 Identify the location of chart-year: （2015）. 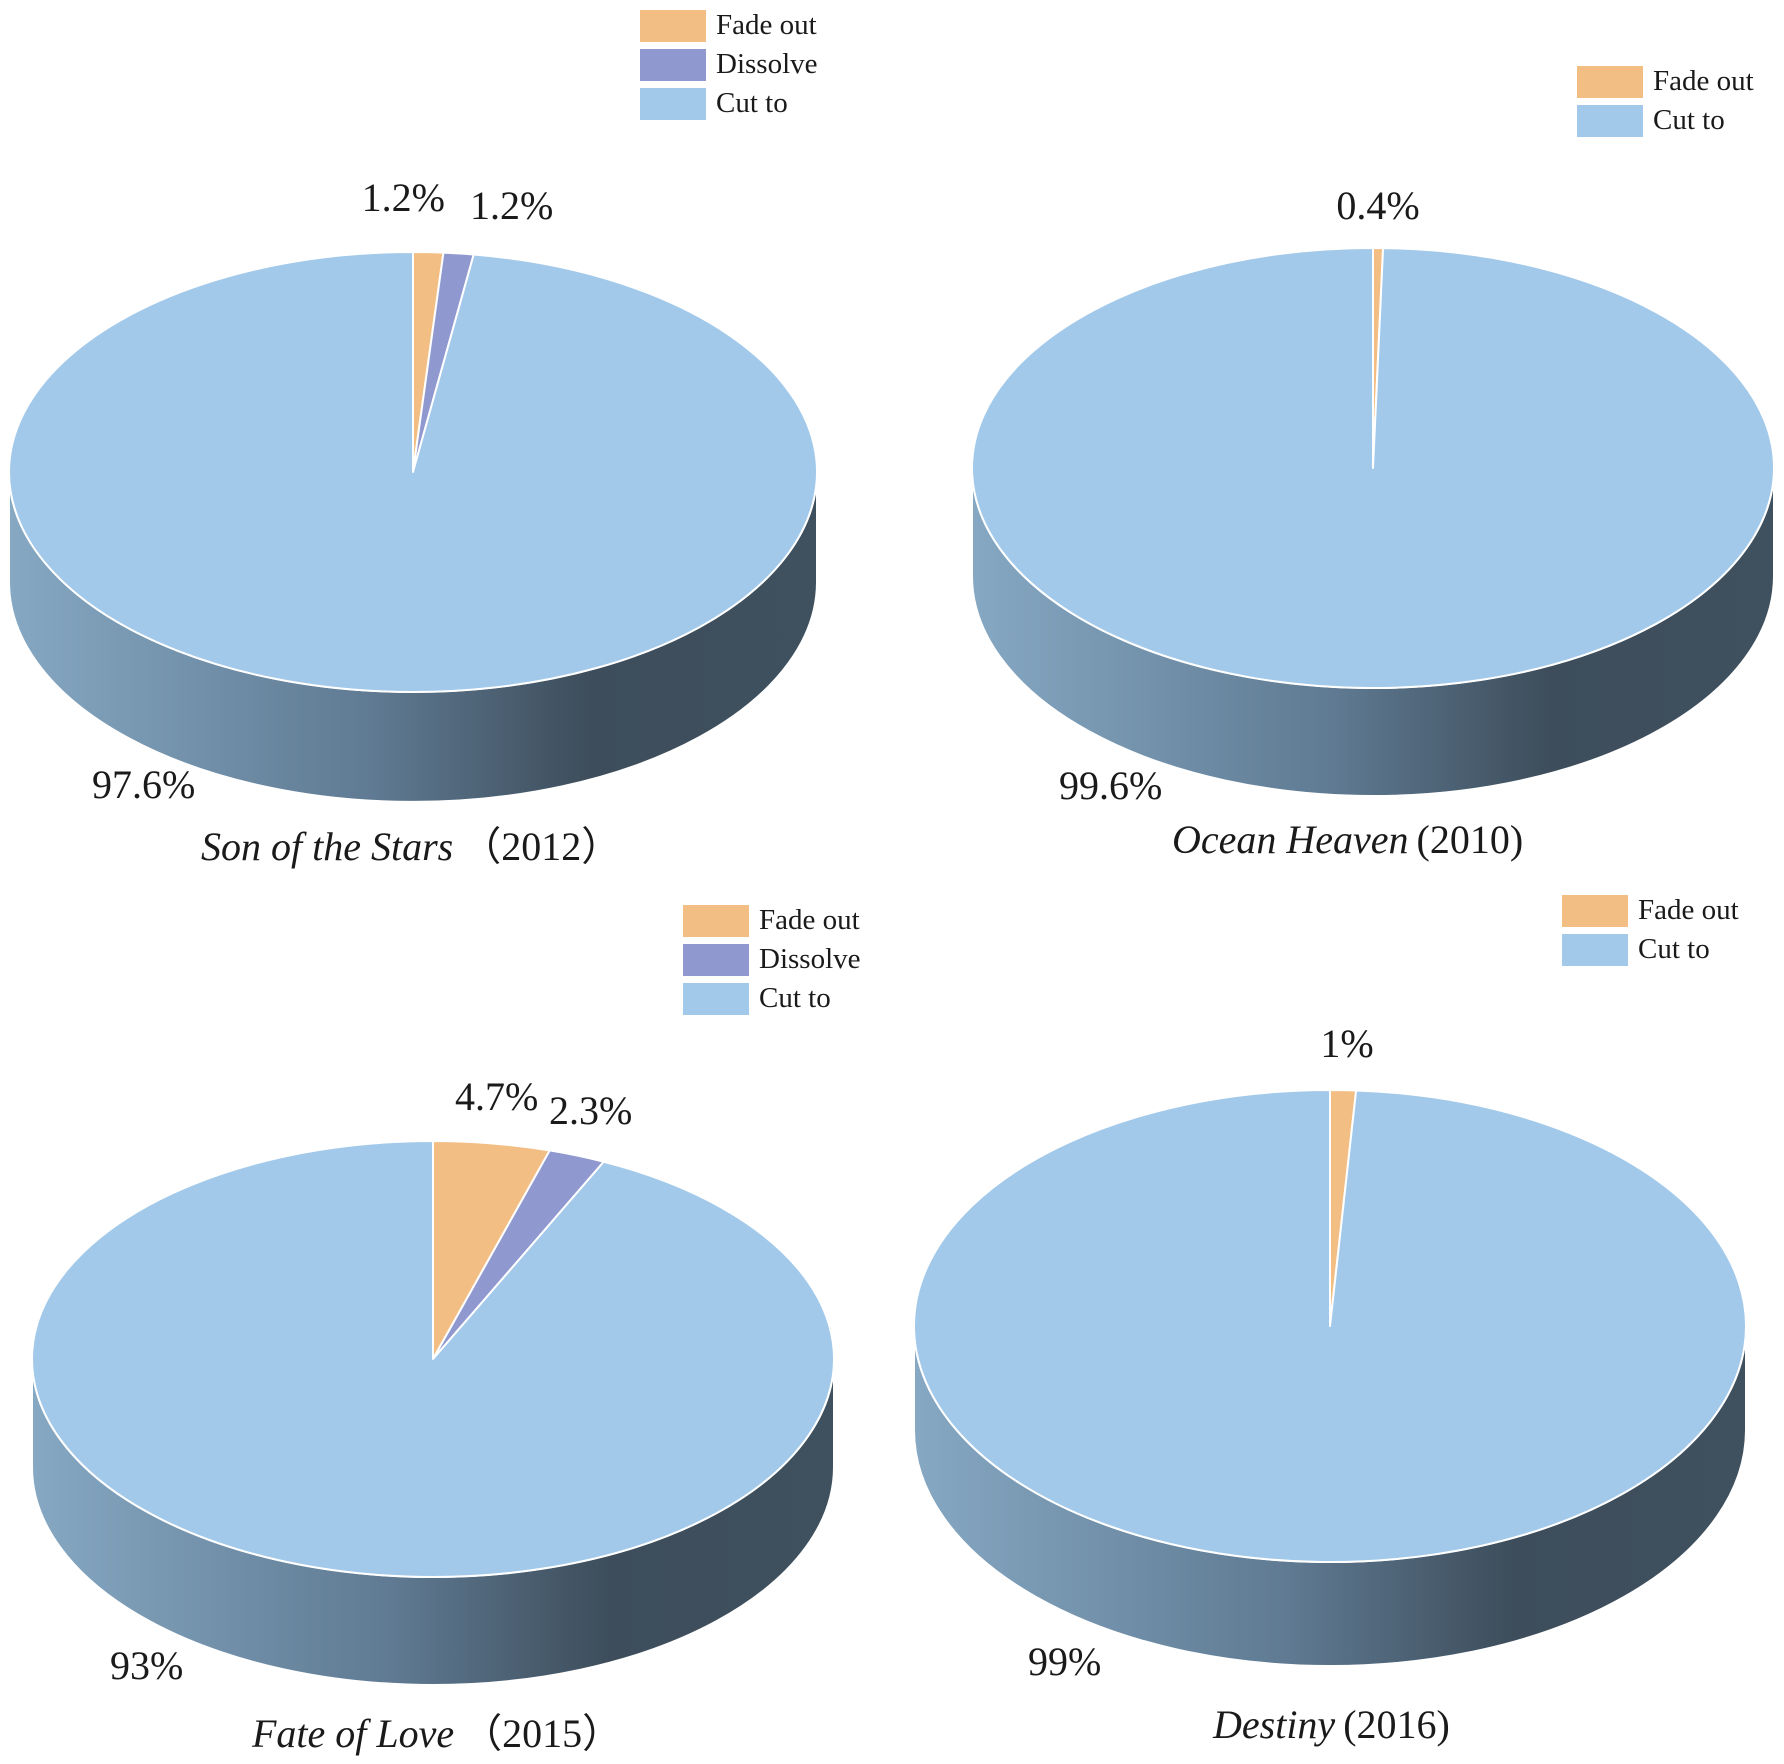
(542, 1733).